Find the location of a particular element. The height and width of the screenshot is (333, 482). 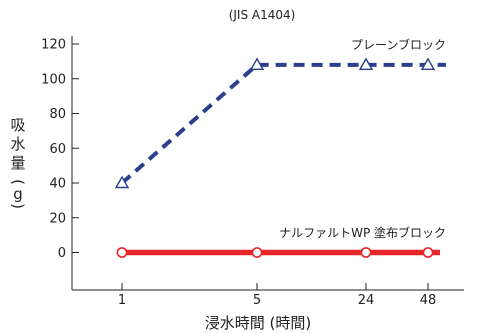

y-tick-label: 100 is located at coordinates (53, 79).